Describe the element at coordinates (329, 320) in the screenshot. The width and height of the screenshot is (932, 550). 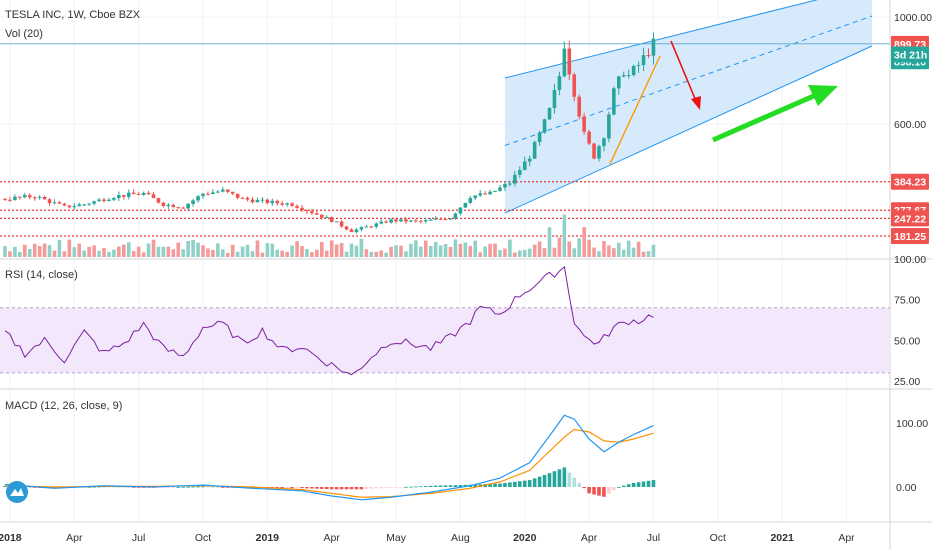
I see `rsi-line` at that location.